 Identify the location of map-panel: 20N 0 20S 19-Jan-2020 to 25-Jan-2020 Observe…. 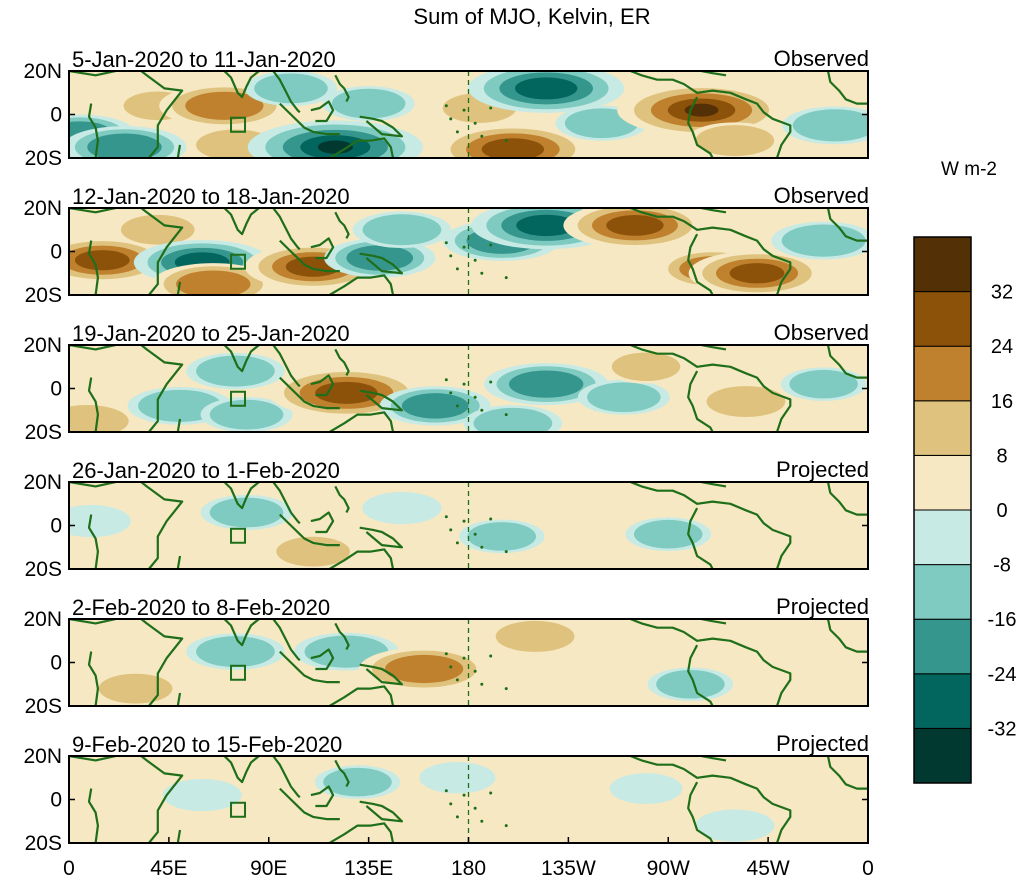
(446, 382).